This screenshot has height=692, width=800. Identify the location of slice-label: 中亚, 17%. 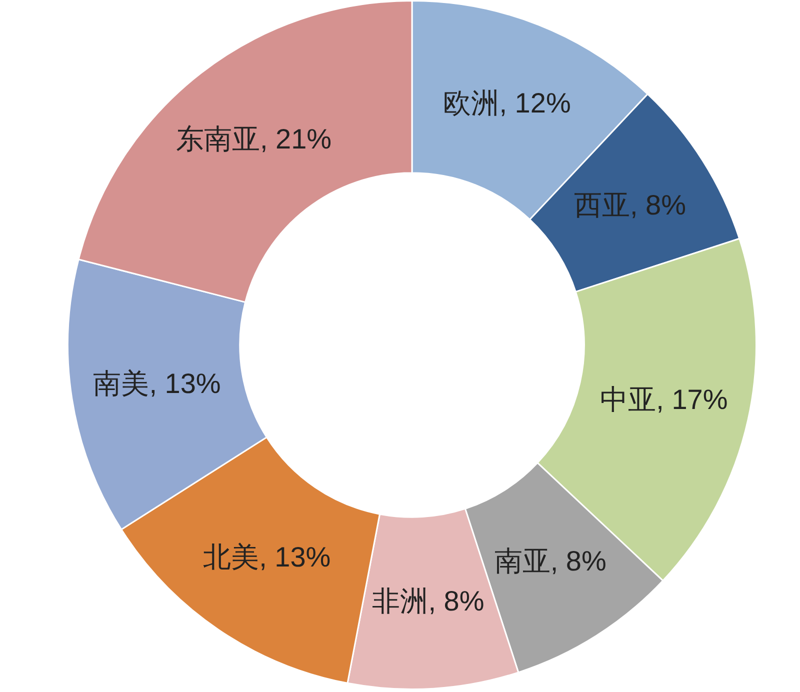
(664, 400).